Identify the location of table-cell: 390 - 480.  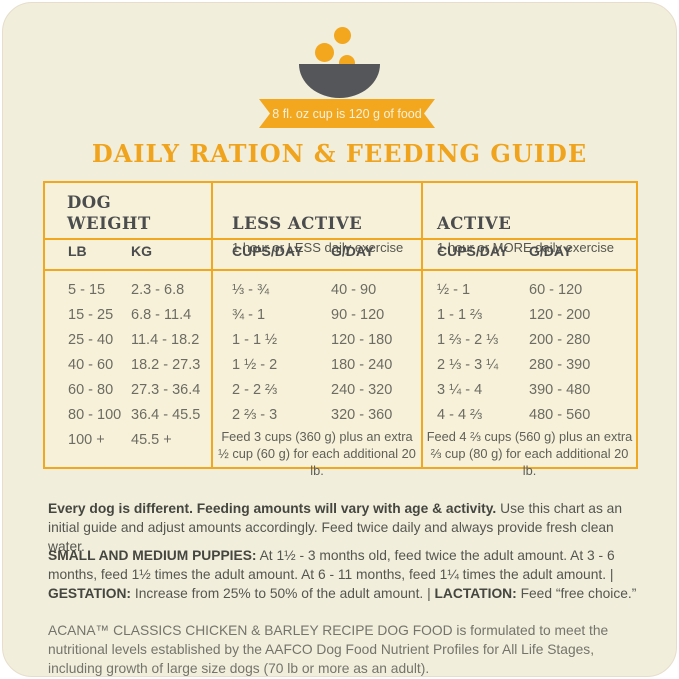
(560, 389).